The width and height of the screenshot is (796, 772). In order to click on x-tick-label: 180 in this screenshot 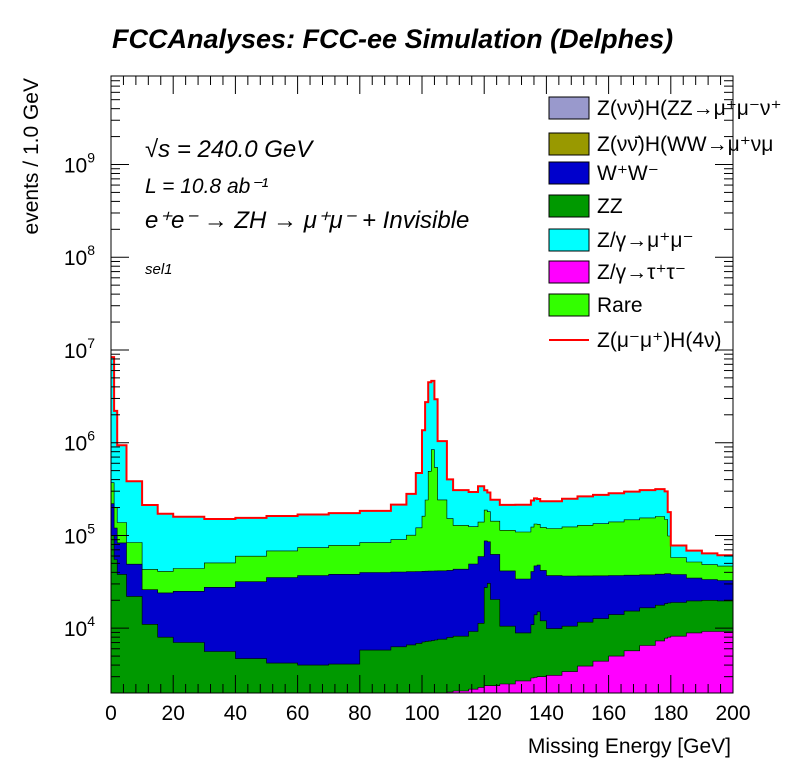, I will do `click(670, 713)`.